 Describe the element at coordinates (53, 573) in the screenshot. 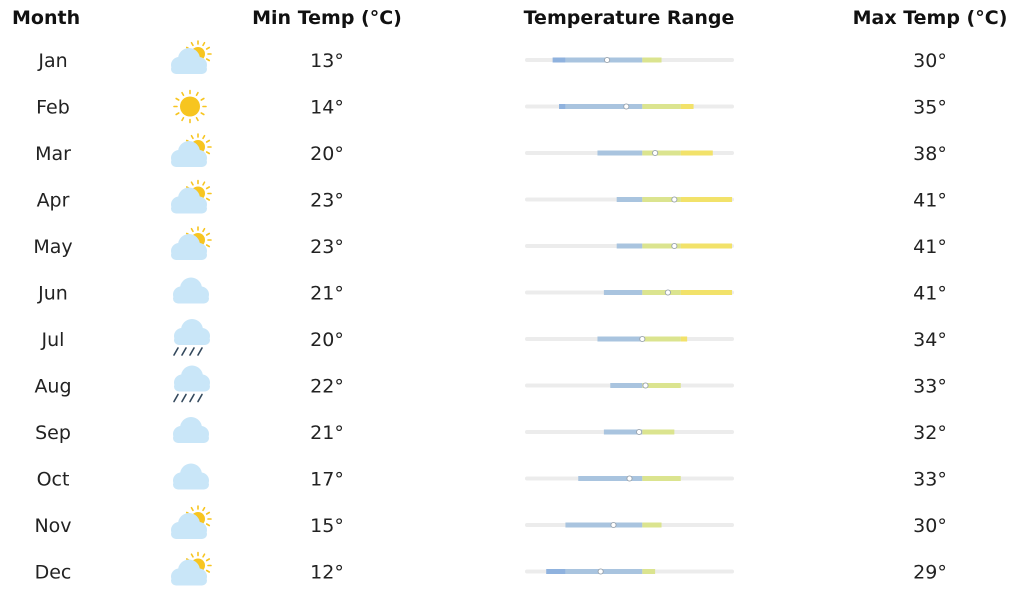

I see `month-label: Dec` at that location.